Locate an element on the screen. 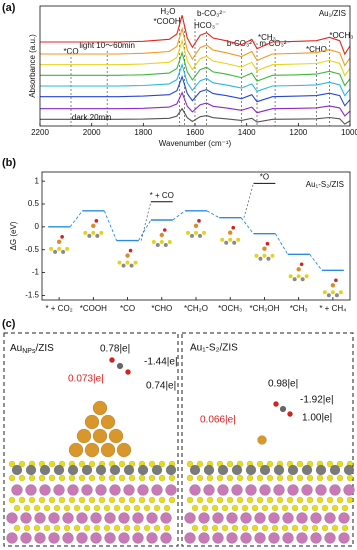 The image size is (357, 550). y-tick-label: 0.5 is located at coordinates (34, 203).